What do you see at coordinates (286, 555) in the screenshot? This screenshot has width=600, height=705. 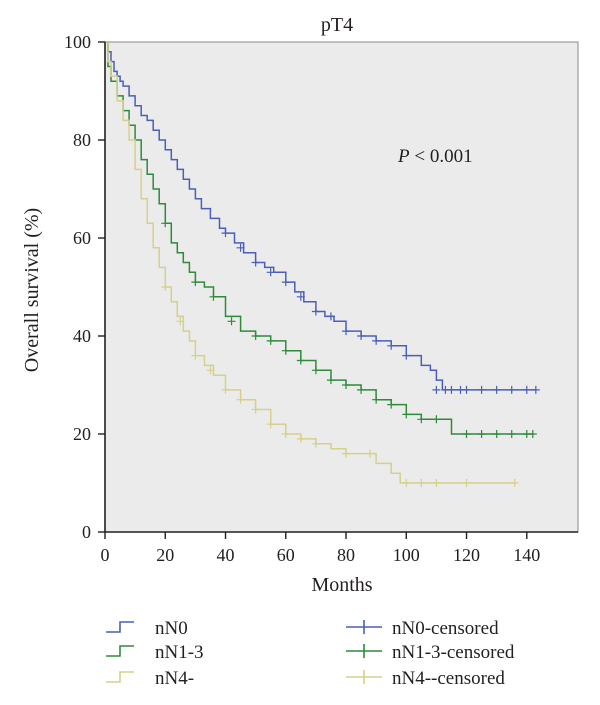 I see `x-tick-label: 60` at bounding box center [286, 555].